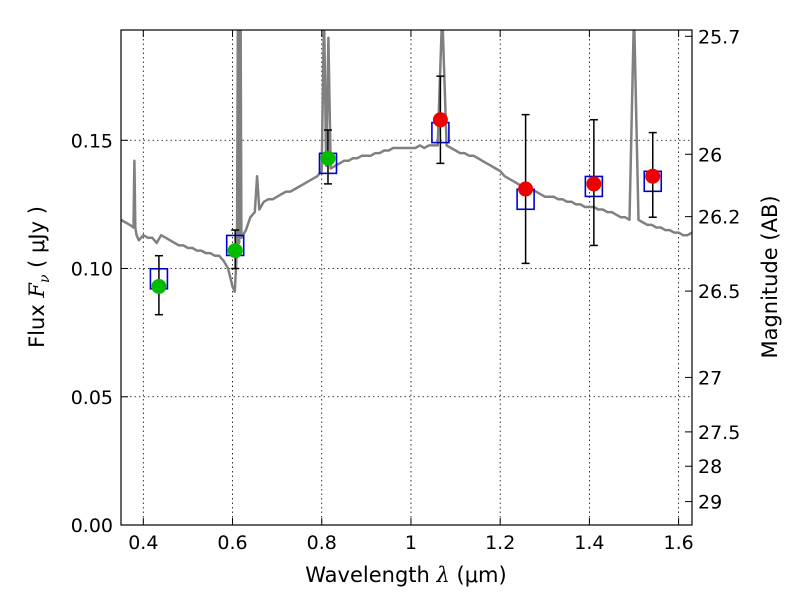 This screenshot has width=800, height=600. Describe the element at coordinates (411, 543) in the screenshot. I see `x-tick-label: 1` at that location.